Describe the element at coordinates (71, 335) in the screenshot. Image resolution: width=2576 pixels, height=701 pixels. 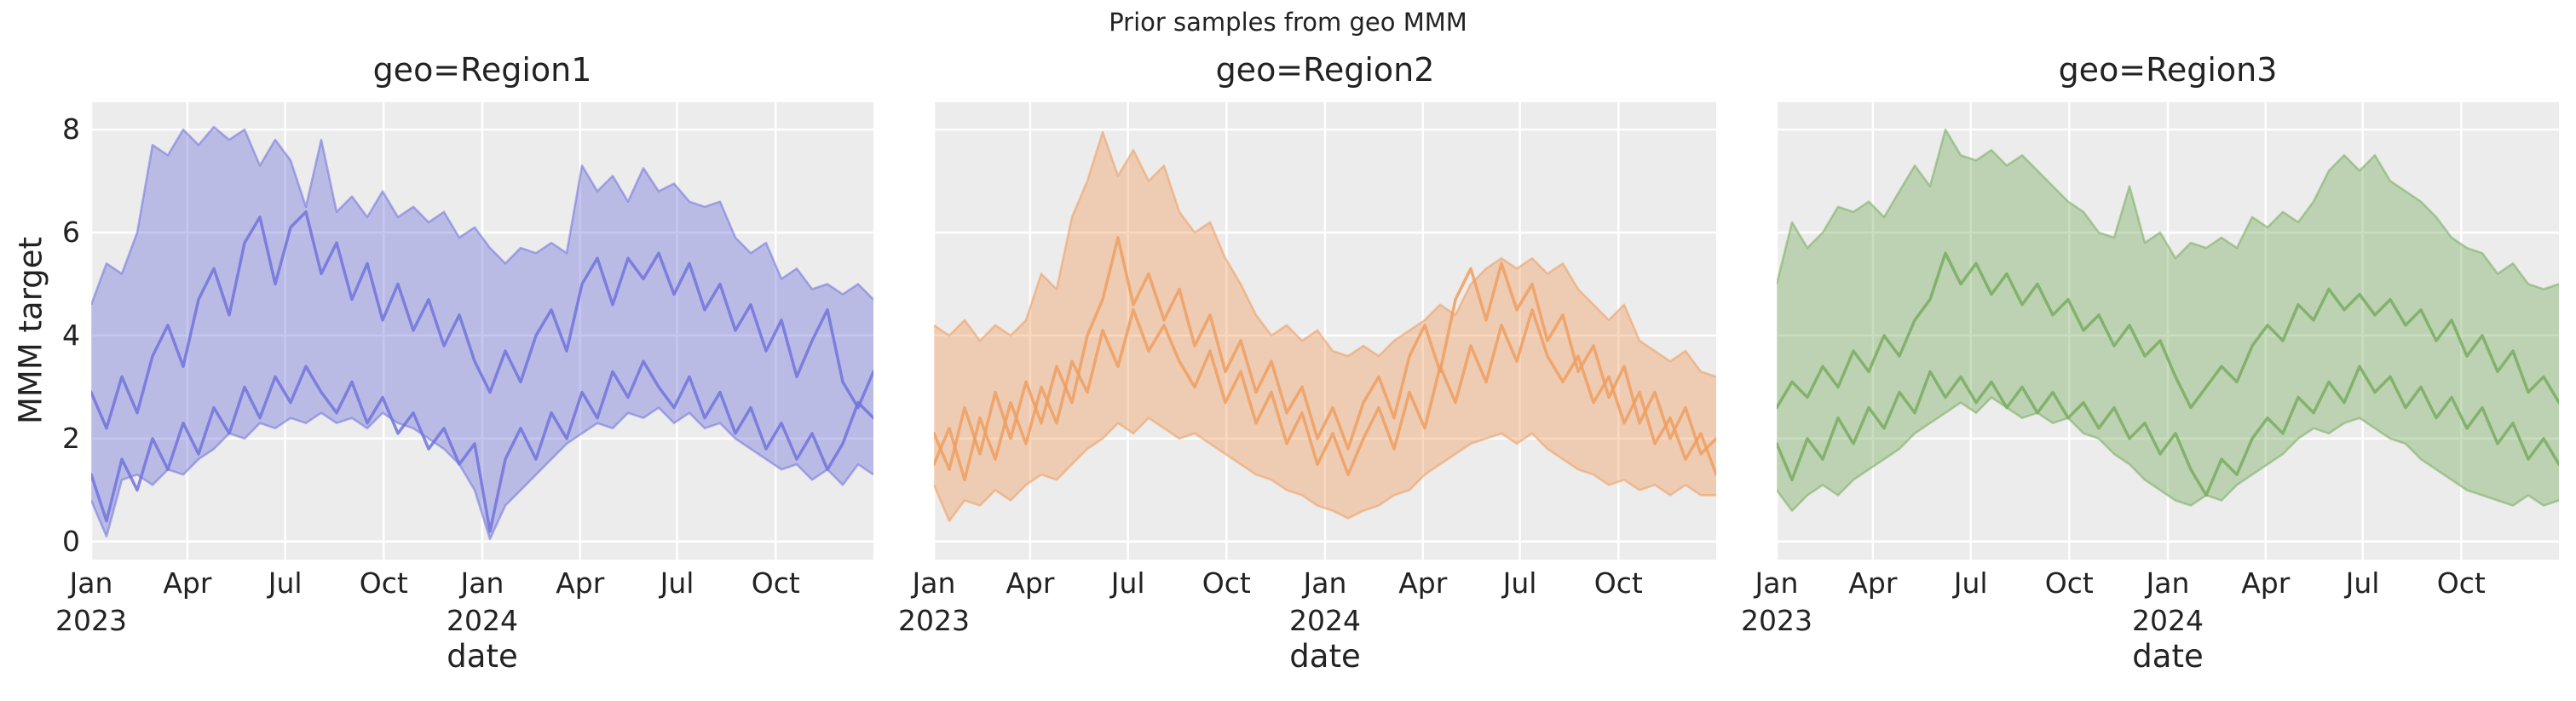
I see `y-tick-label: 4` at that location.